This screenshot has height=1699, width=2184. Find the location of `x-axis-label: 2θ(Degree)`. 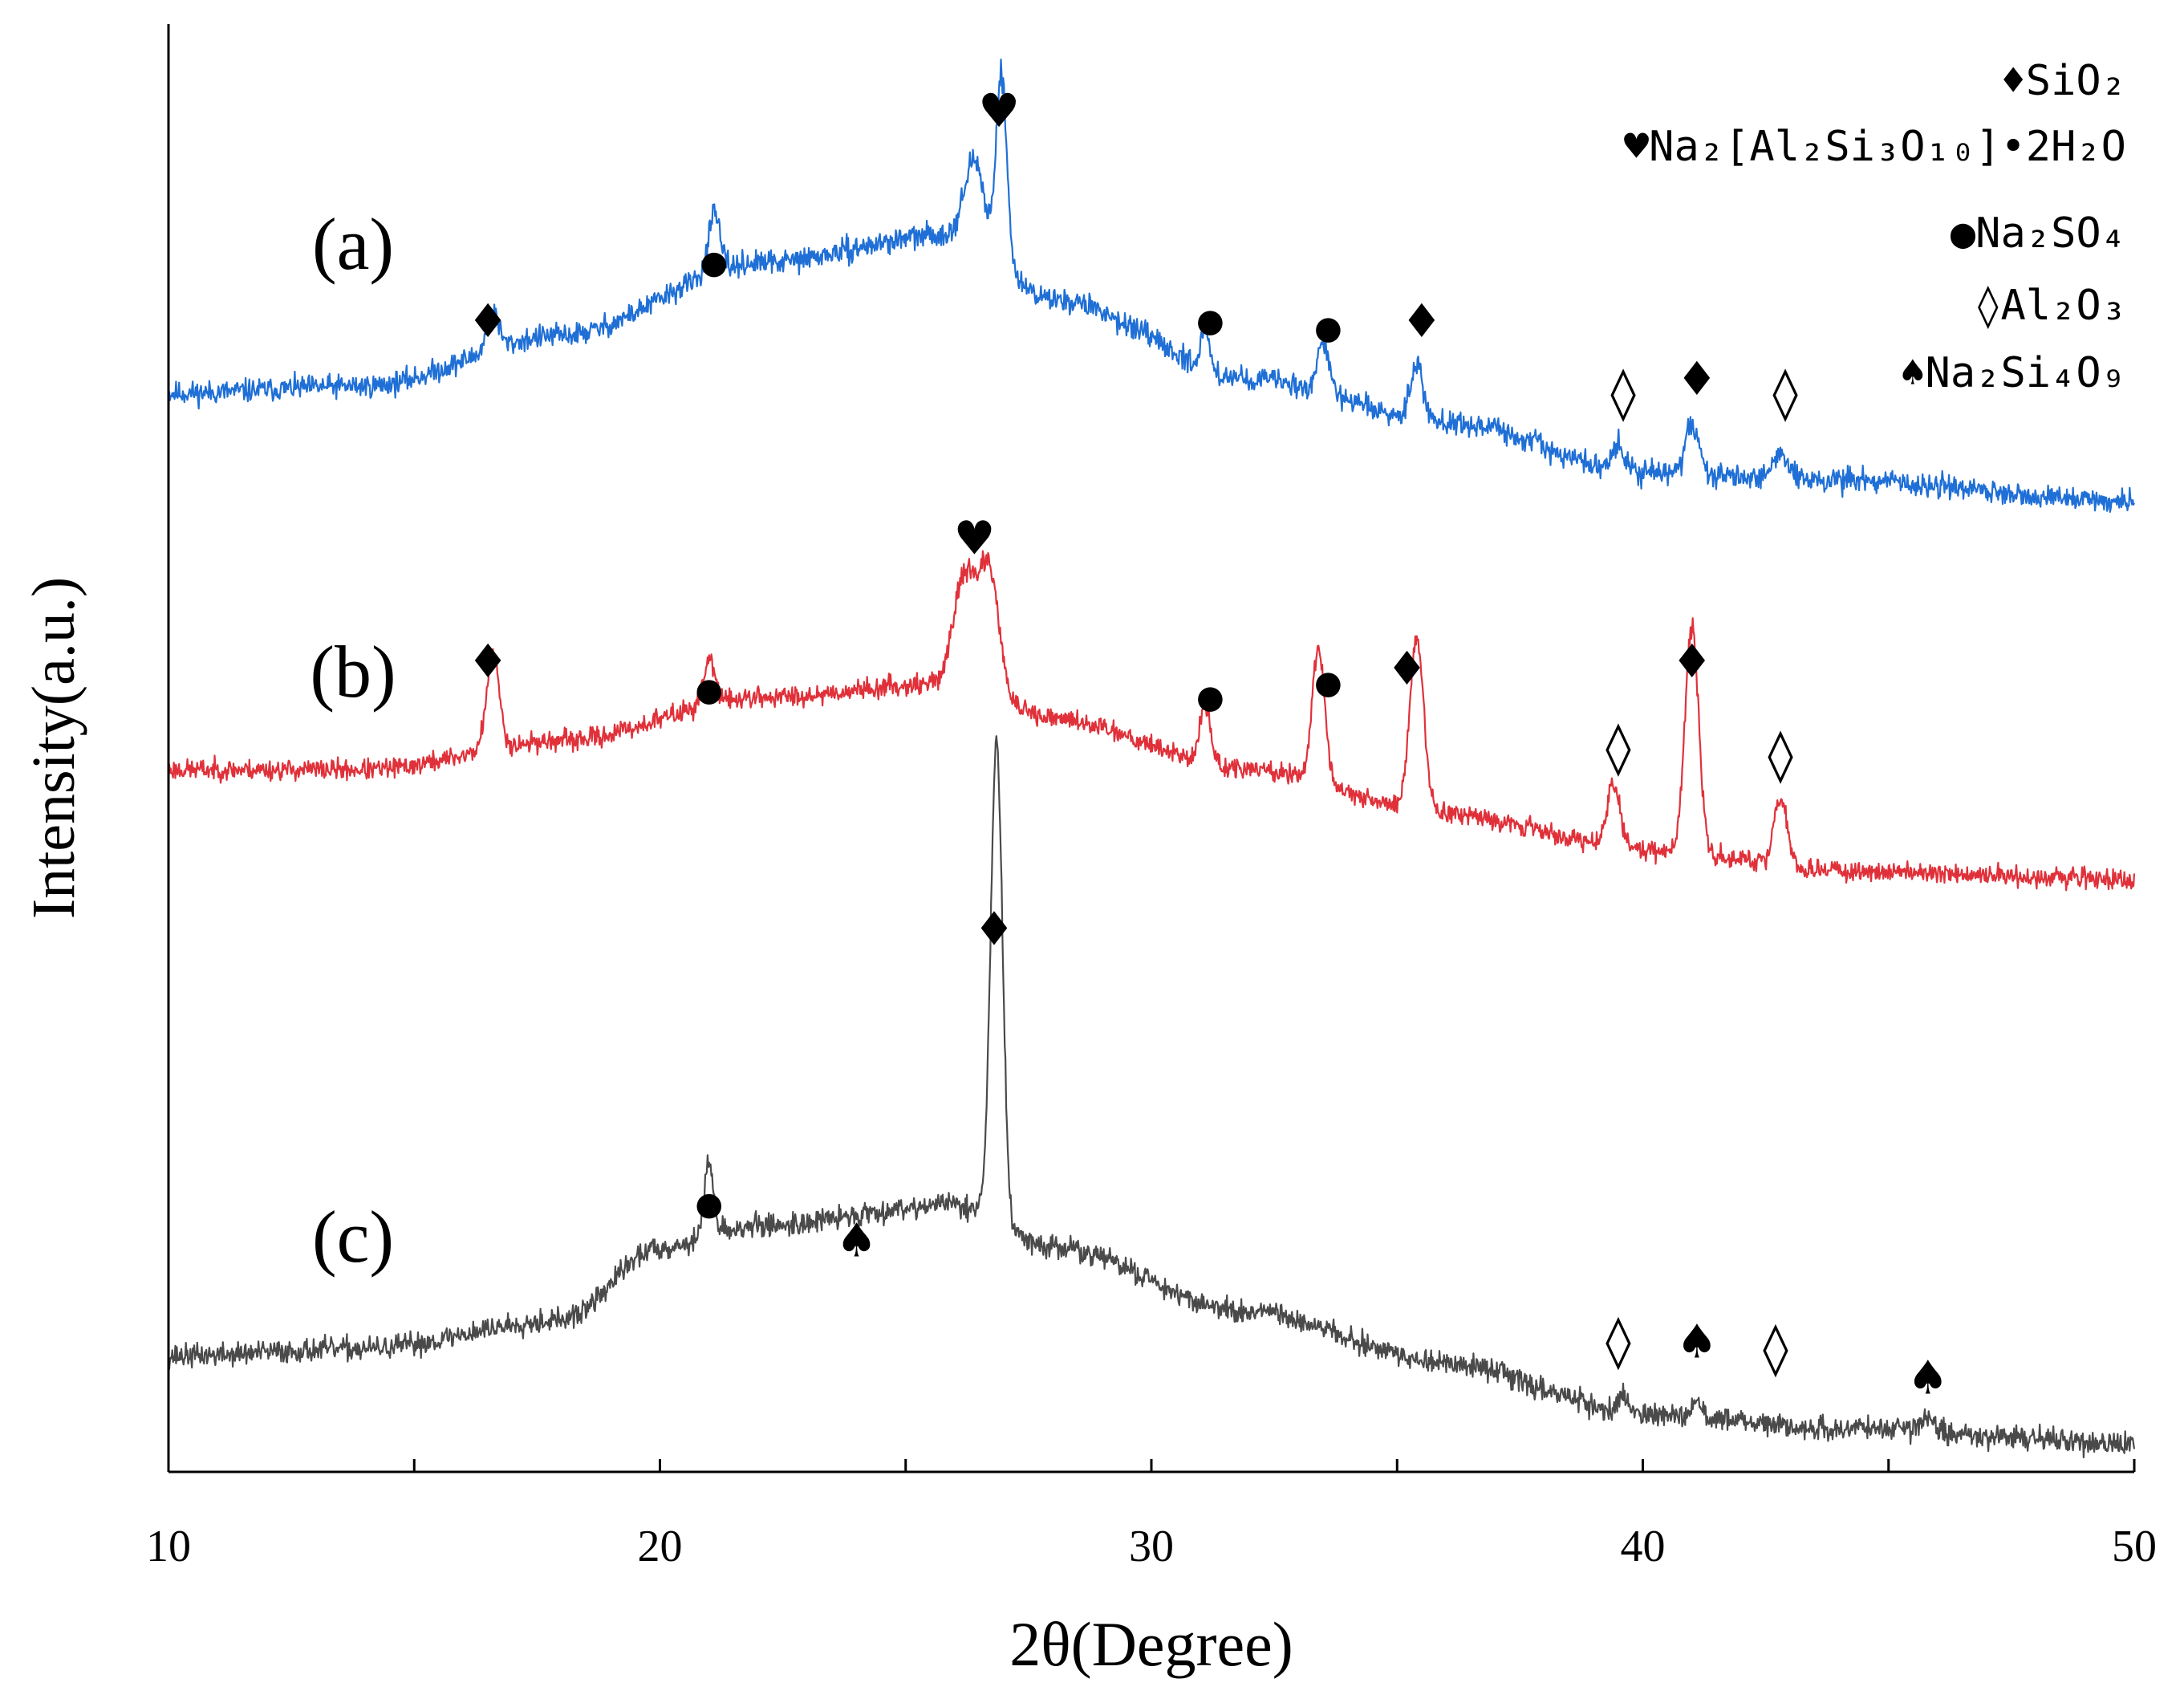

x-axis-label: 2θ(Degree) is located at coordinates (1151, 1644).